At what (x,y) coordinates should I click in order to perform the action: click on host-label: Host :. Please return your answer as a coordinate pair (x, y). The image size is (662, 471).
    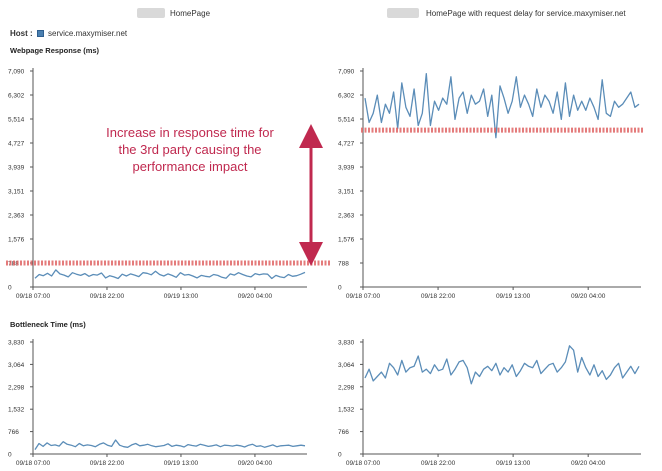
    Looking at the image, I should click on (21, 33).